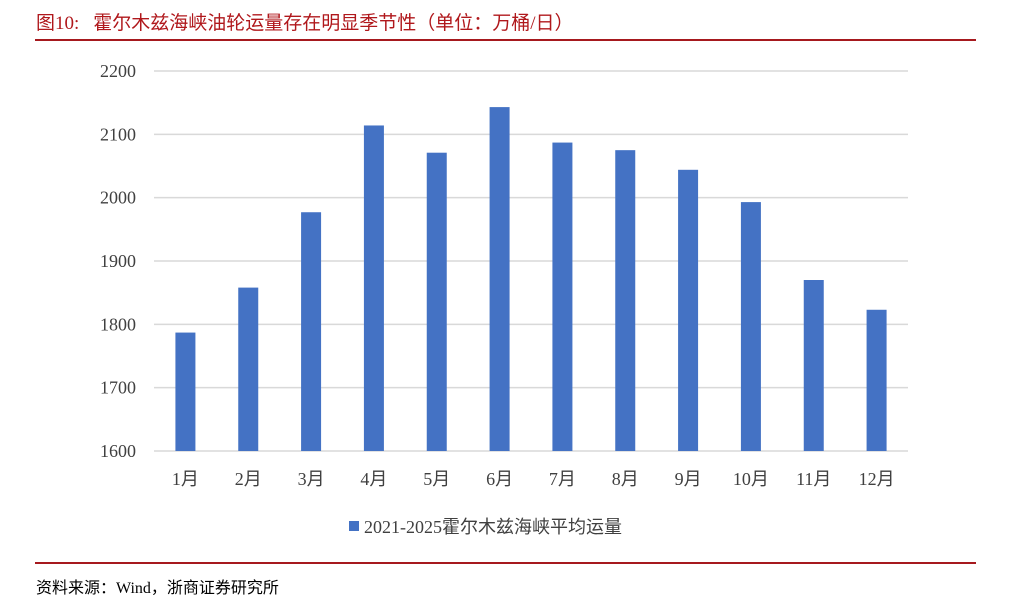 Image resolution: width=1020 pixels, height=607 pixels. I want to click on y-tick-label: 2000, so click(118, 198).